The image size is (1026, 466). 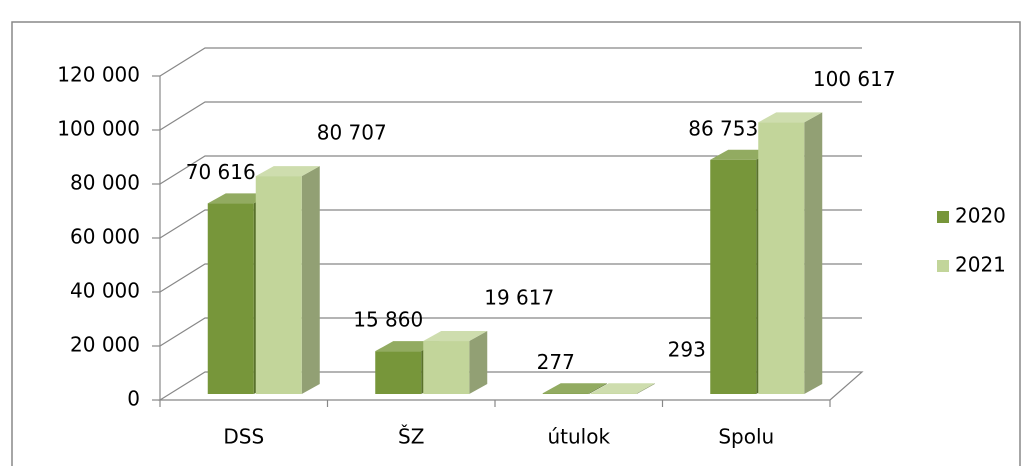 I want to click on data-label: 15 860, so click(x=388, y=320).